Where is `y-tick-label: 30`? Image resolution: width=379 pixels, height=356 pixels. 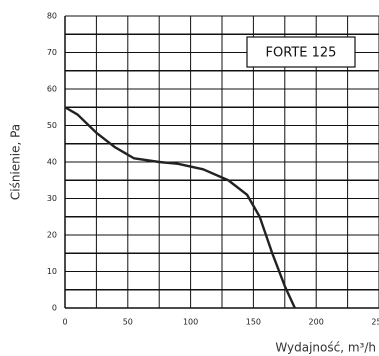
y-tick-label: 30 is located at coordinates (52, 198).